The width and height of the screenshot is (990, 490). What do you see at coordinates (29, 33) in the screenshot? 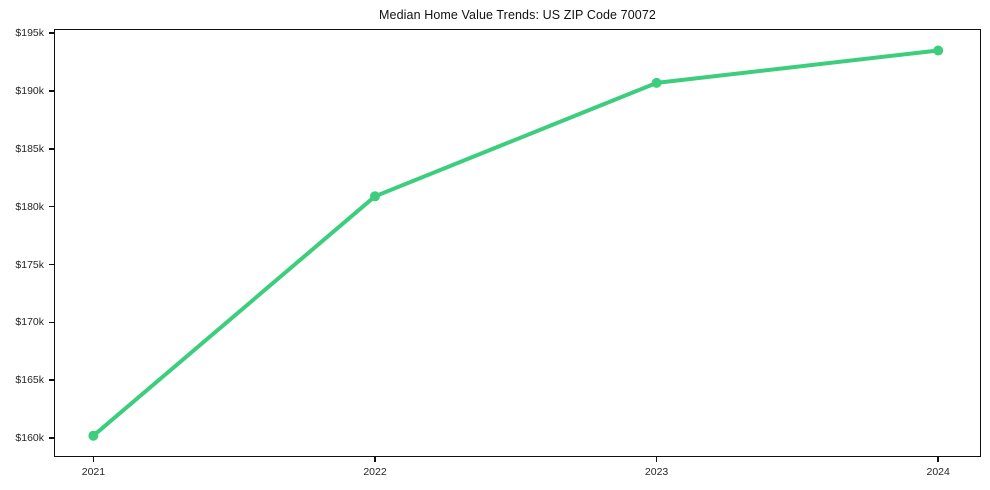
I see `y-axis-tick-label: $195k` at bounding box center [29, 33].